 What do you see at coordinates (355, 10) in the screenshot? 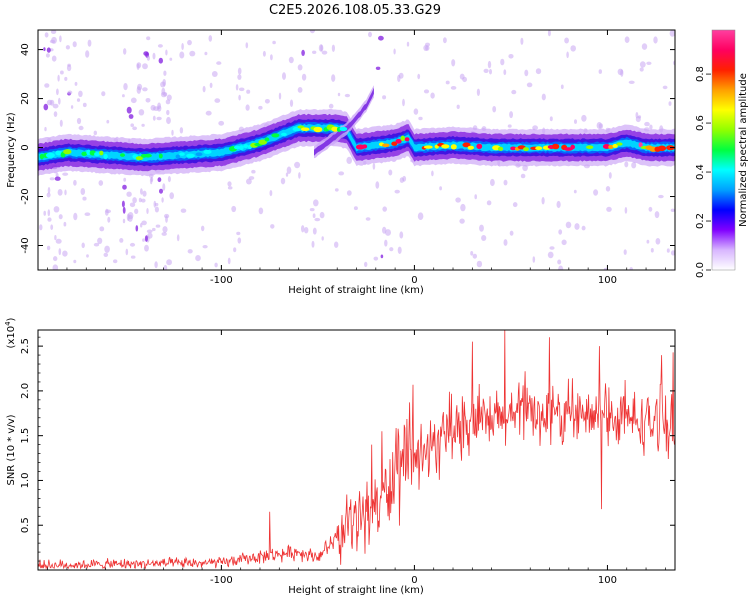
I see `chart-title: C2E5.2026.108.05.33.G29` at bounding box center [355, 10].